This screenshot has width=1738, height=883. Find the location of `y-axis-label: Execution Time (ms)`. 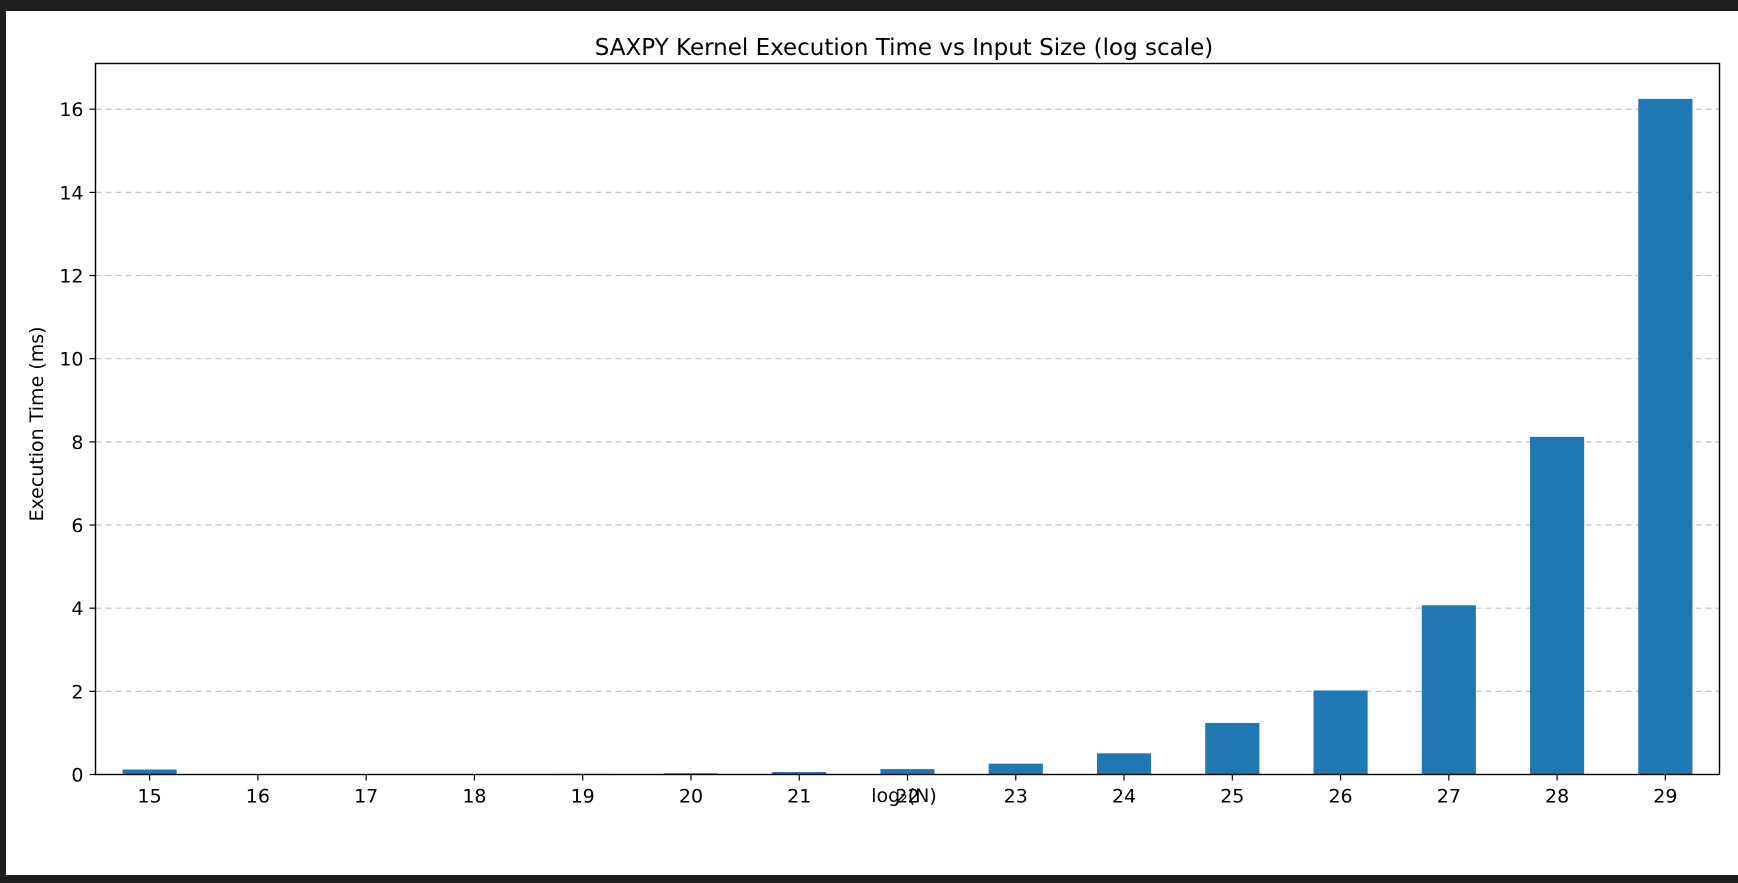

y-axis-label: Execution Time (ms) is located at coordinates (37, 423).